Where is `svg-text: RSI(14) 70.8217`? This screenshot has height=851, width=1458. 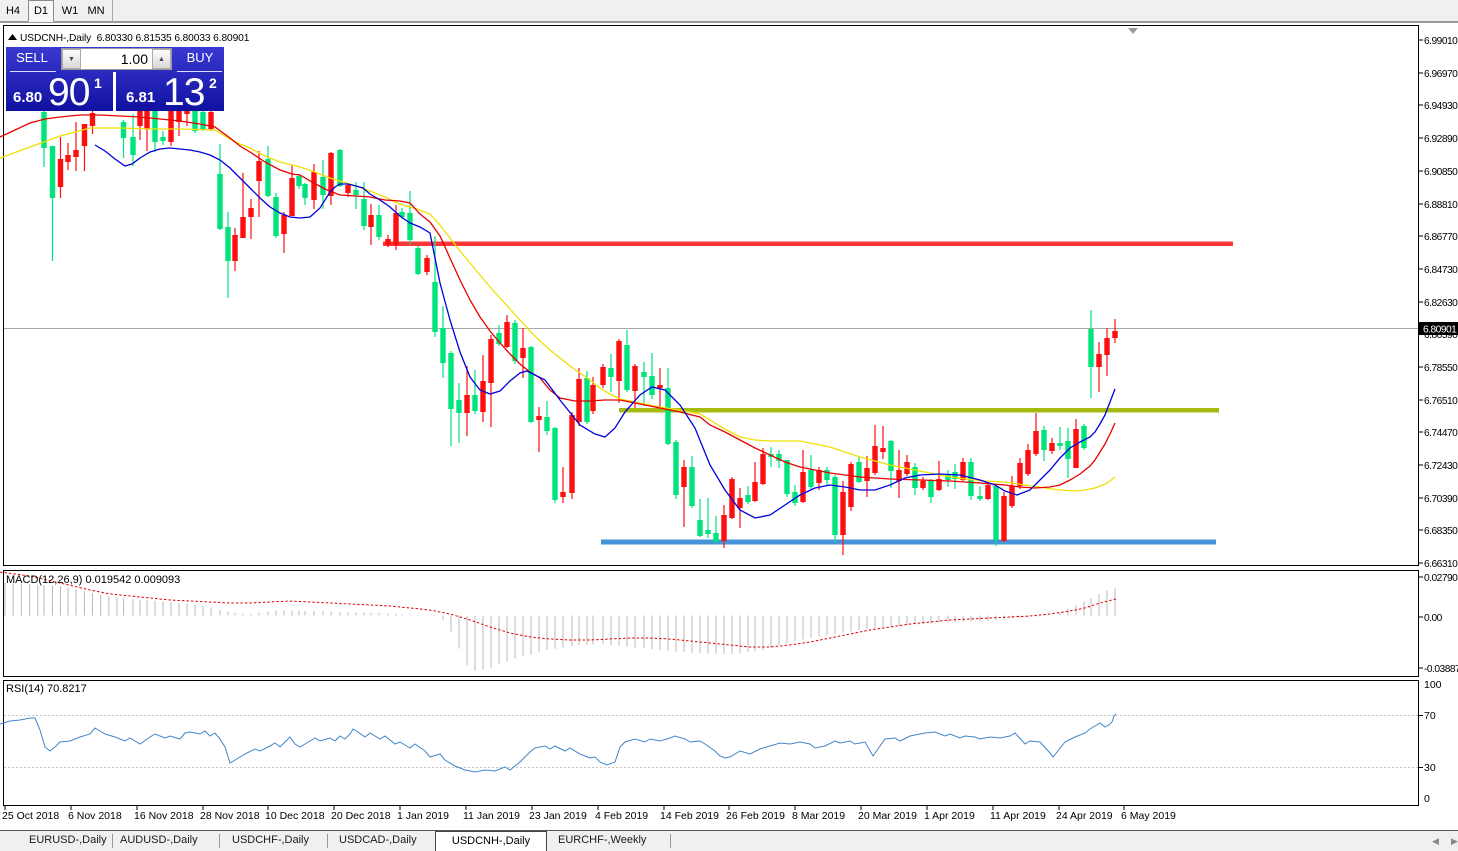 svg-text: RSI(14) 70.8217 is located at coordinates (46, 689).